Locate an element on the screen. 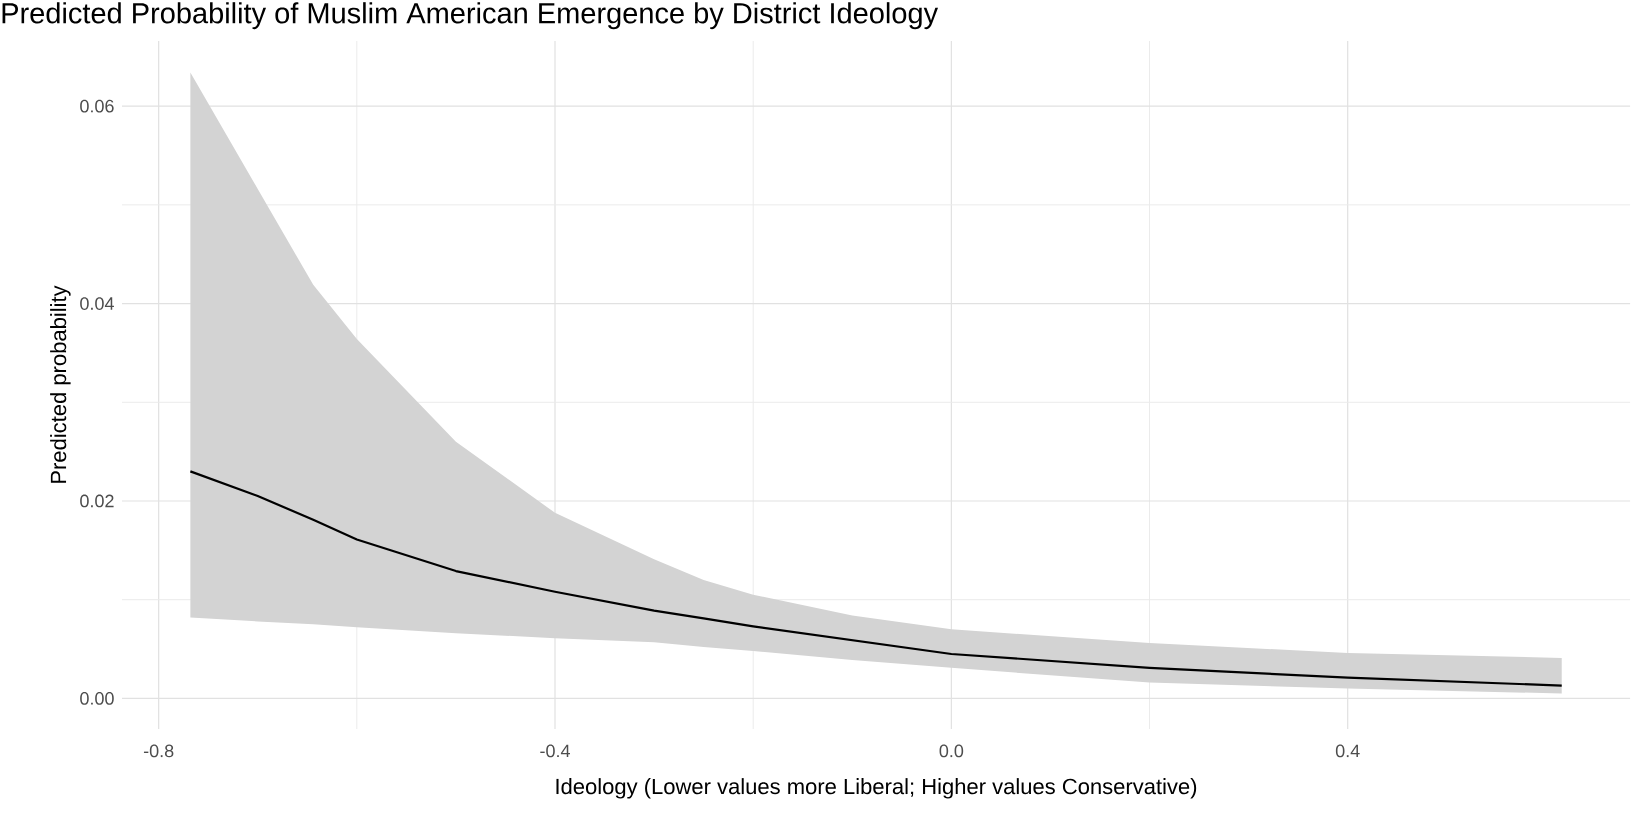  x-tick-label: 0.4 is located at coordinates (1347, 751).